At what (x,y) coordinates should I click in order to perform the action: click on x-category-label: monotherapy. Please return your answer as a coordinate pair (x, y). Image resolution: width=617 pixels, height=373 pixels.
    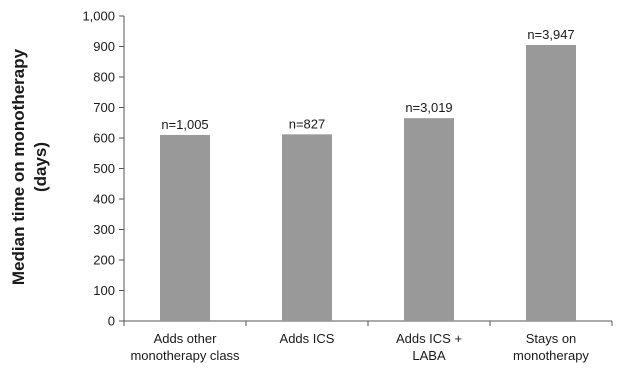
    Looking at the image, I should click on (551, 355).